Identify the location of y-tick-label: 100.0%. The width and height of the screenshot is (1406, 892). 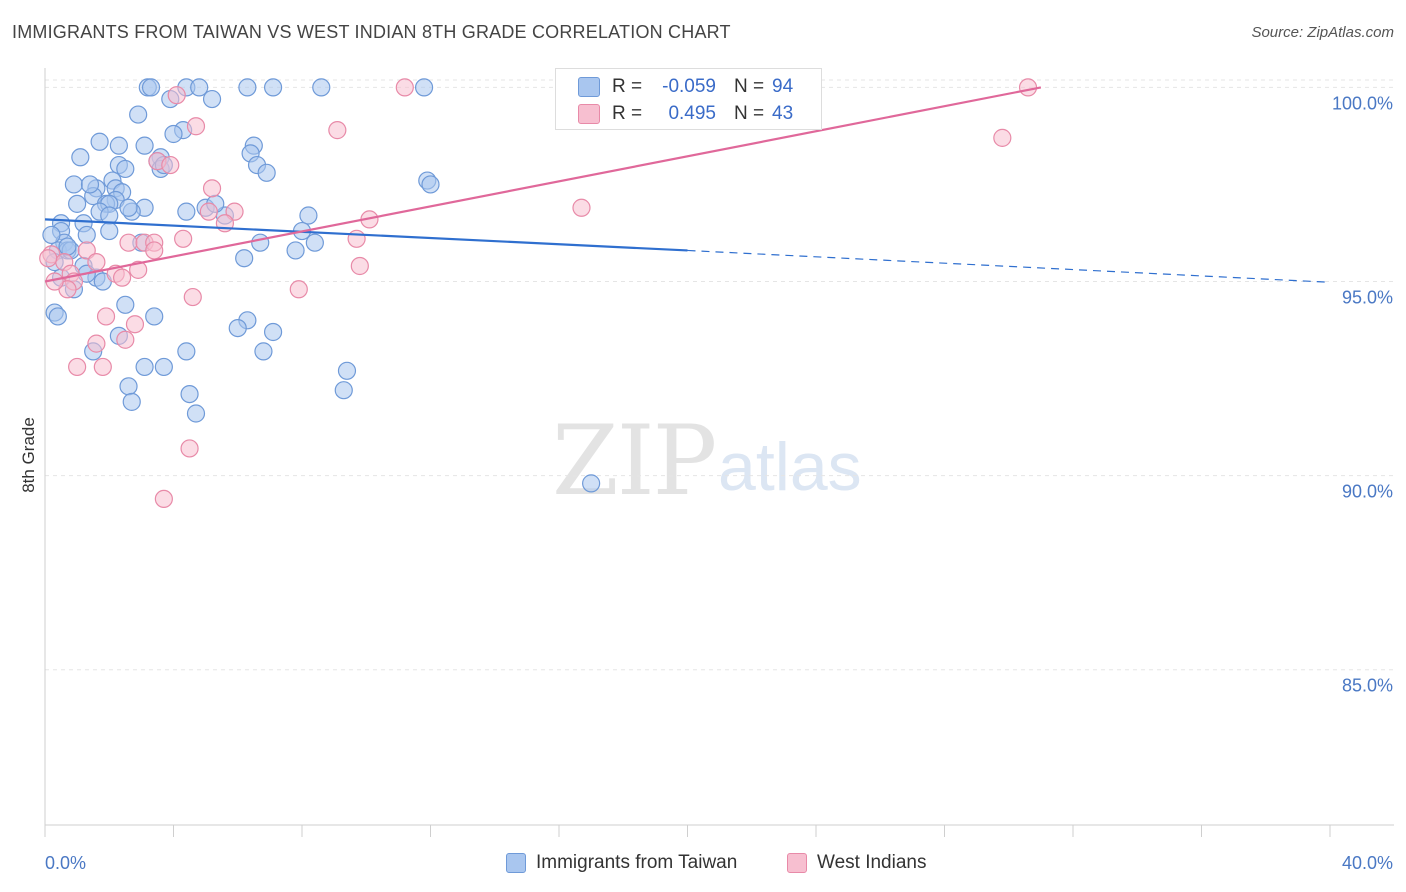
(1362, 103).